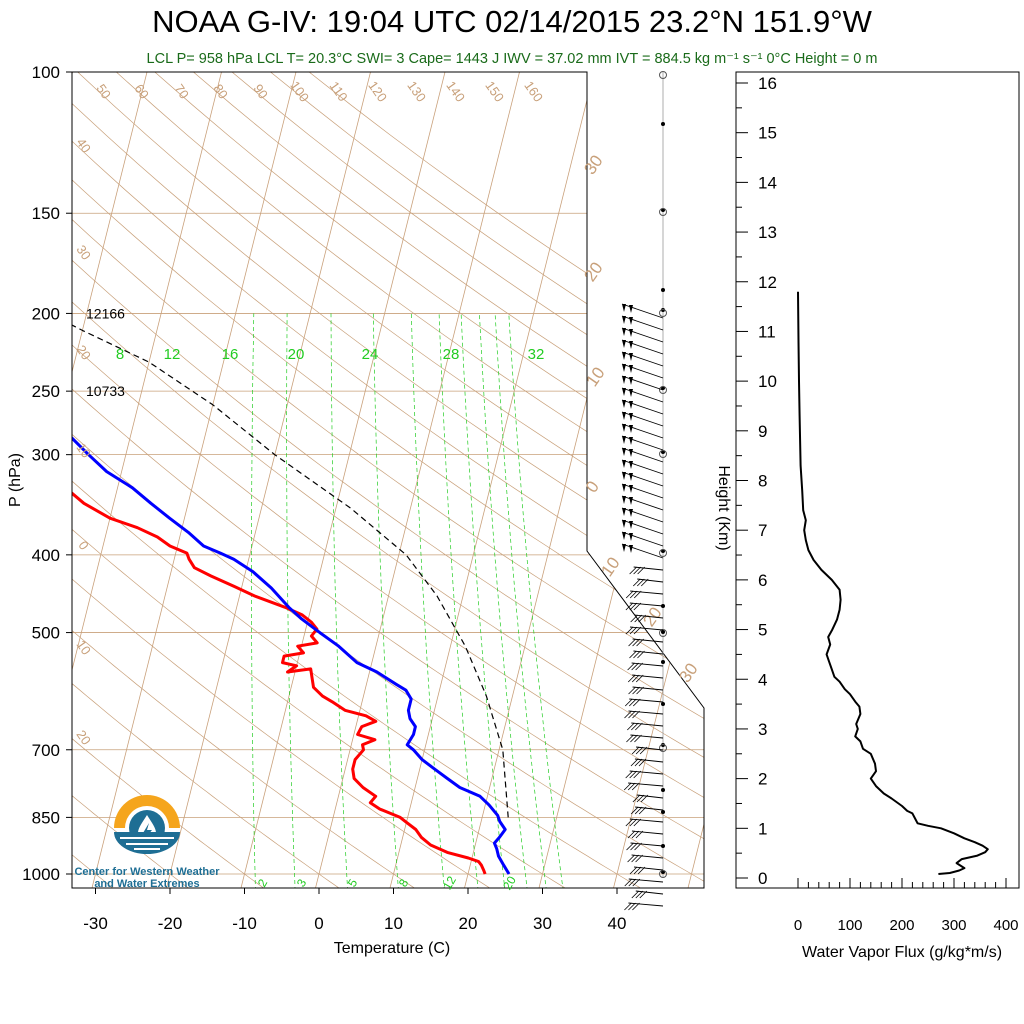 Image resolution: width=1024 pixels, height=1024 pixels. I want to click on flux-y-tick-label: 7, so click(762, 530).